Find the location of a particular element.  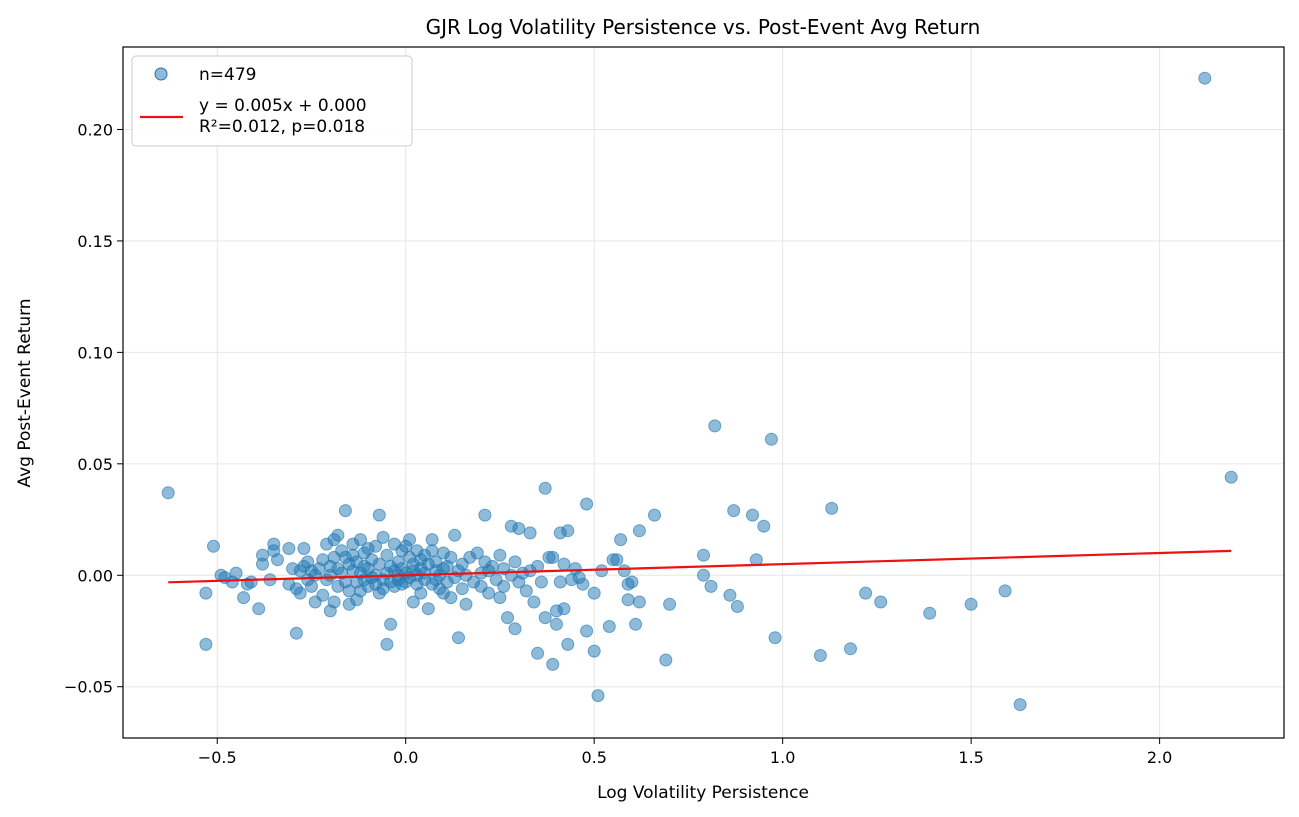

fit-line-layer is located at coordinates (700, 566).